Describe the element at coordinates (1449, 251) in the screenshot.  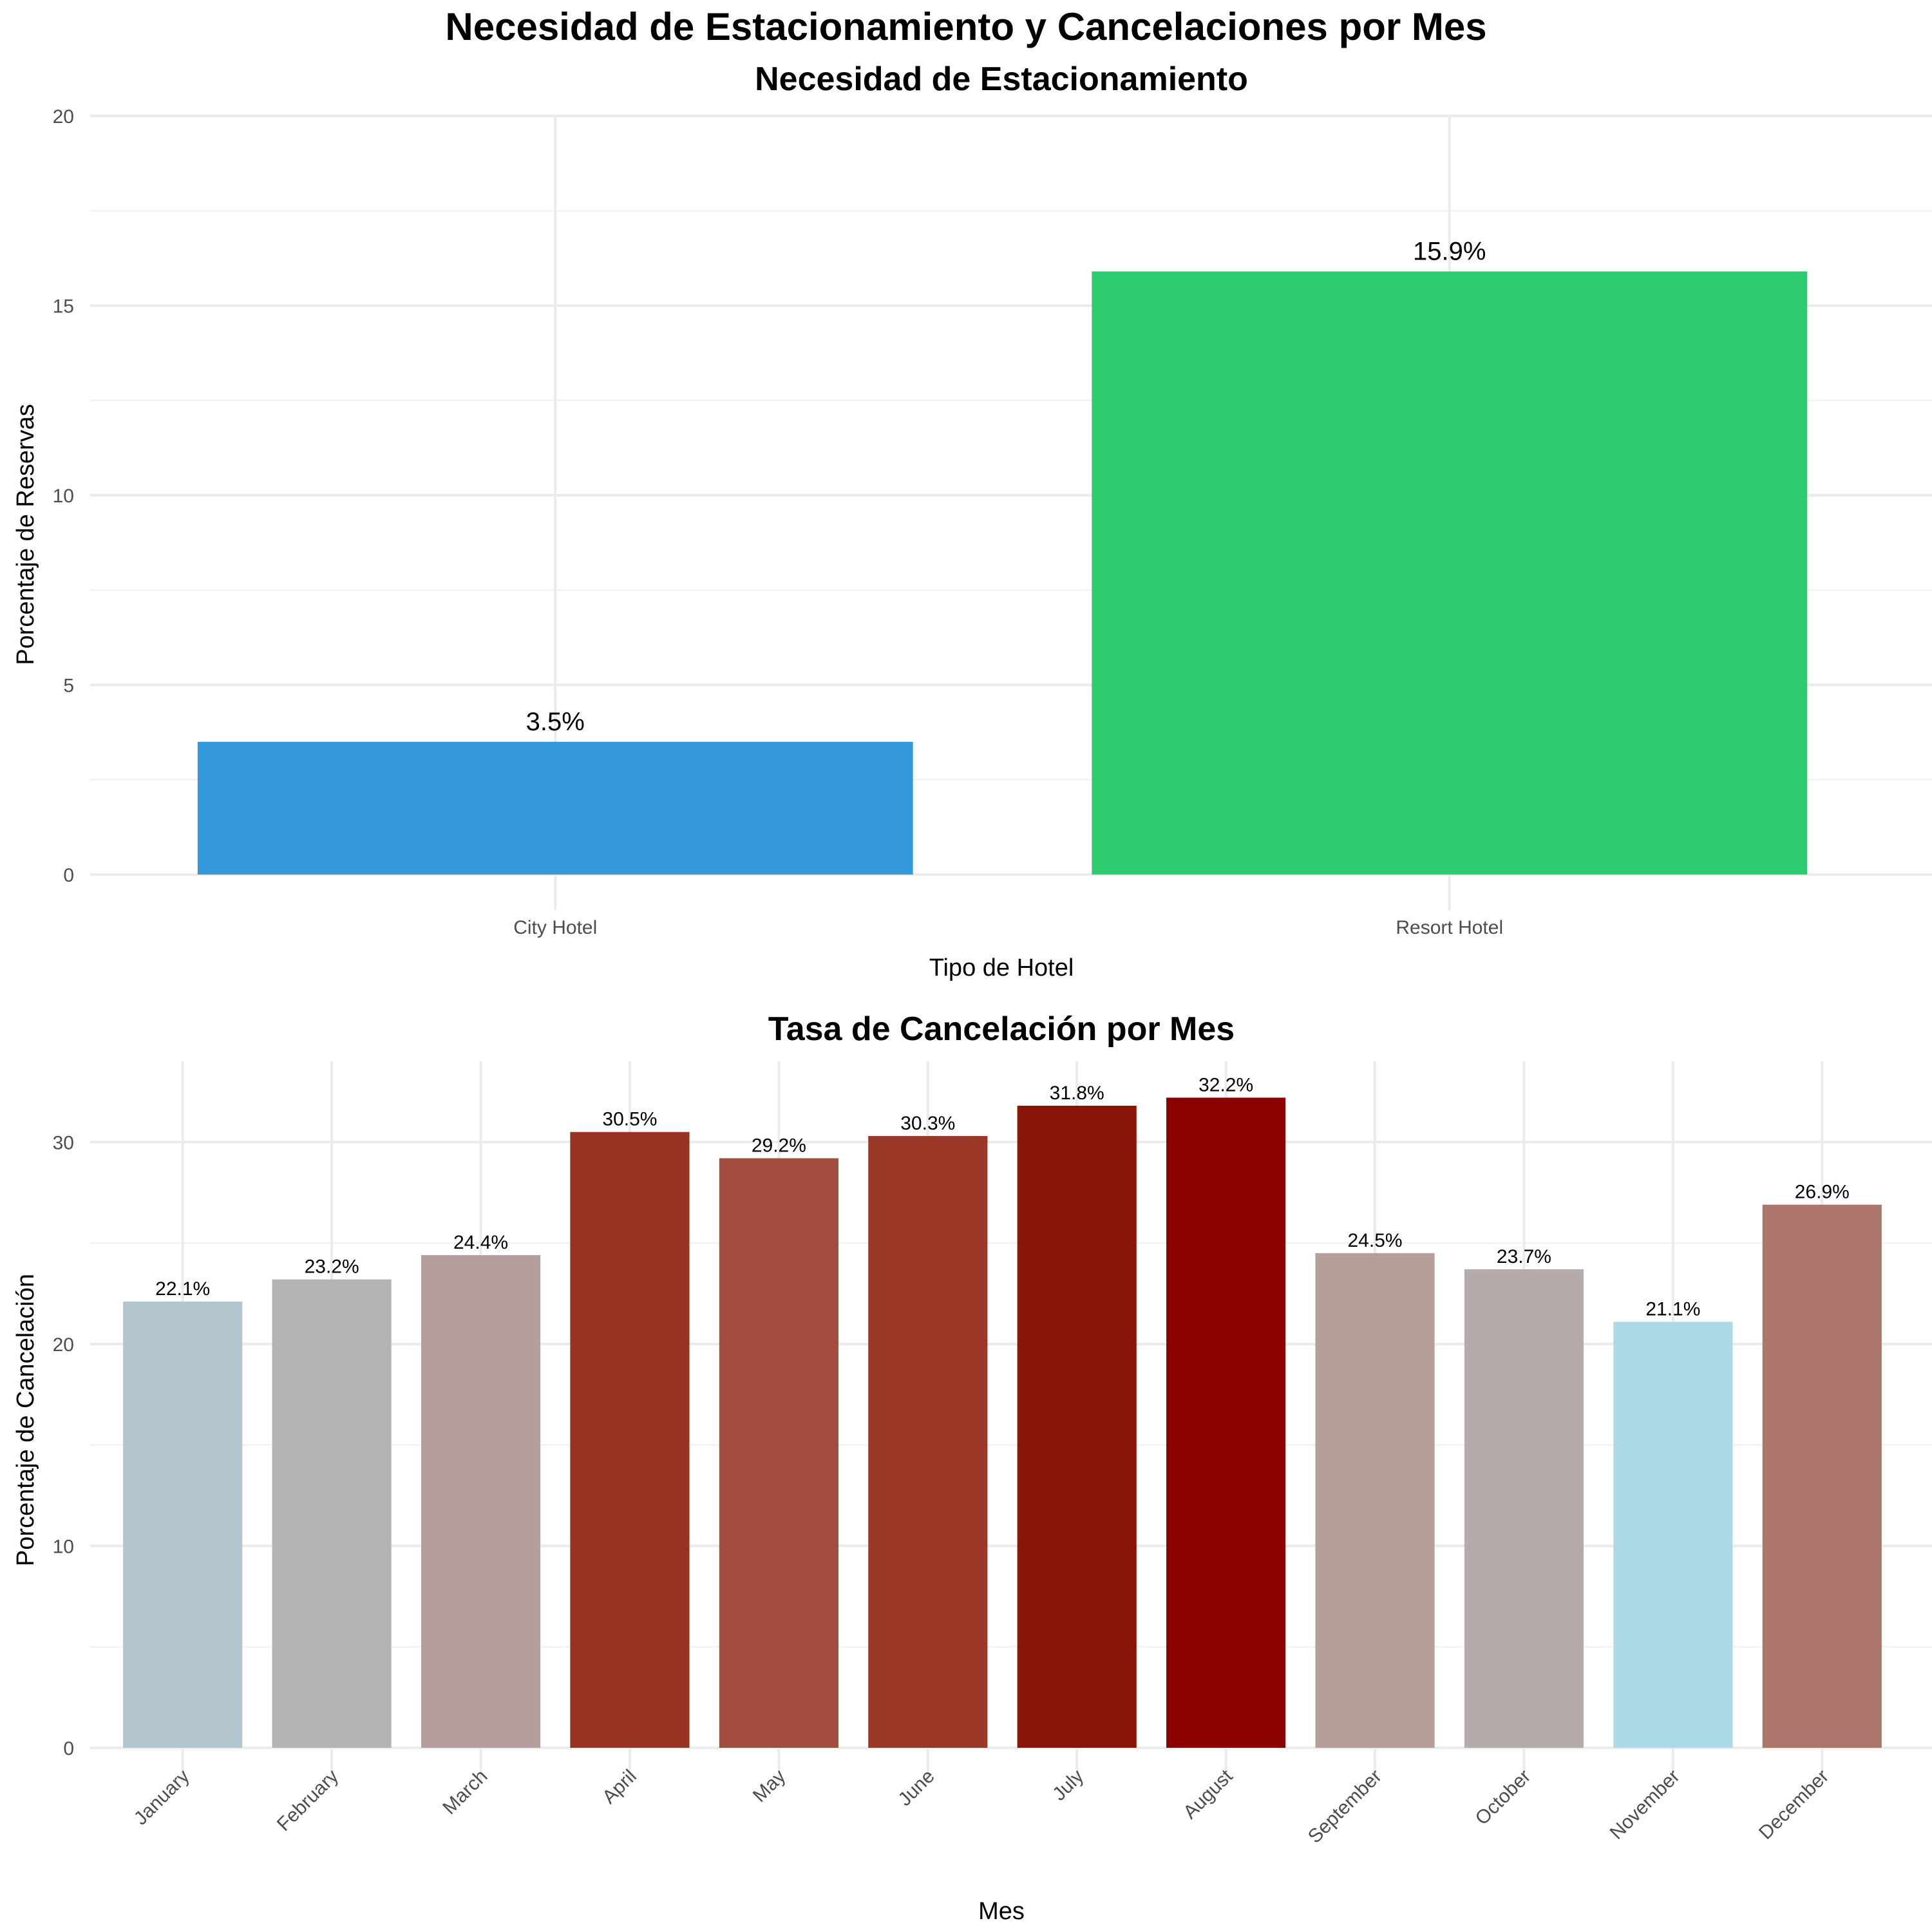
I see `parking-bar-value-label: 15.9%` at that location.